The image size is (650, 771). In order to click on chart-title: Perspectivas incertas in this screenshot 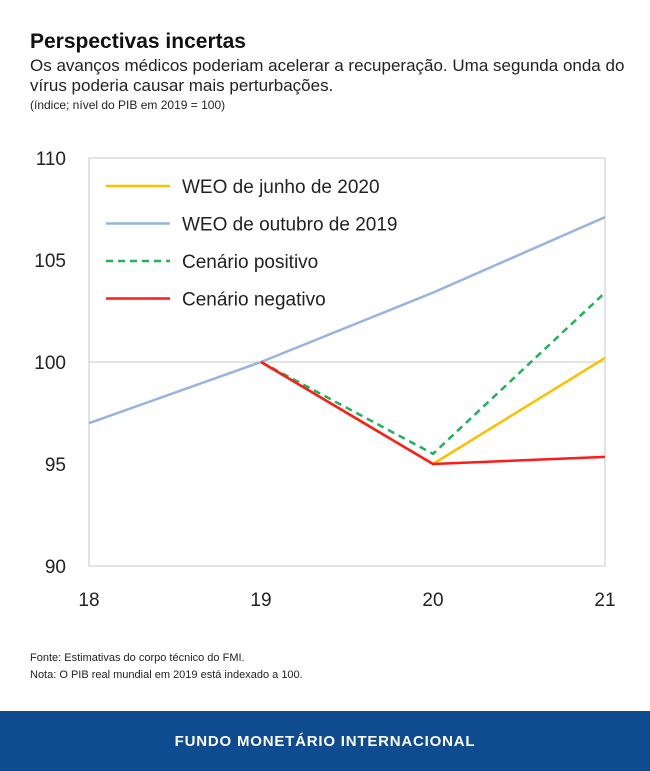, I will do `click(138, 41)`.